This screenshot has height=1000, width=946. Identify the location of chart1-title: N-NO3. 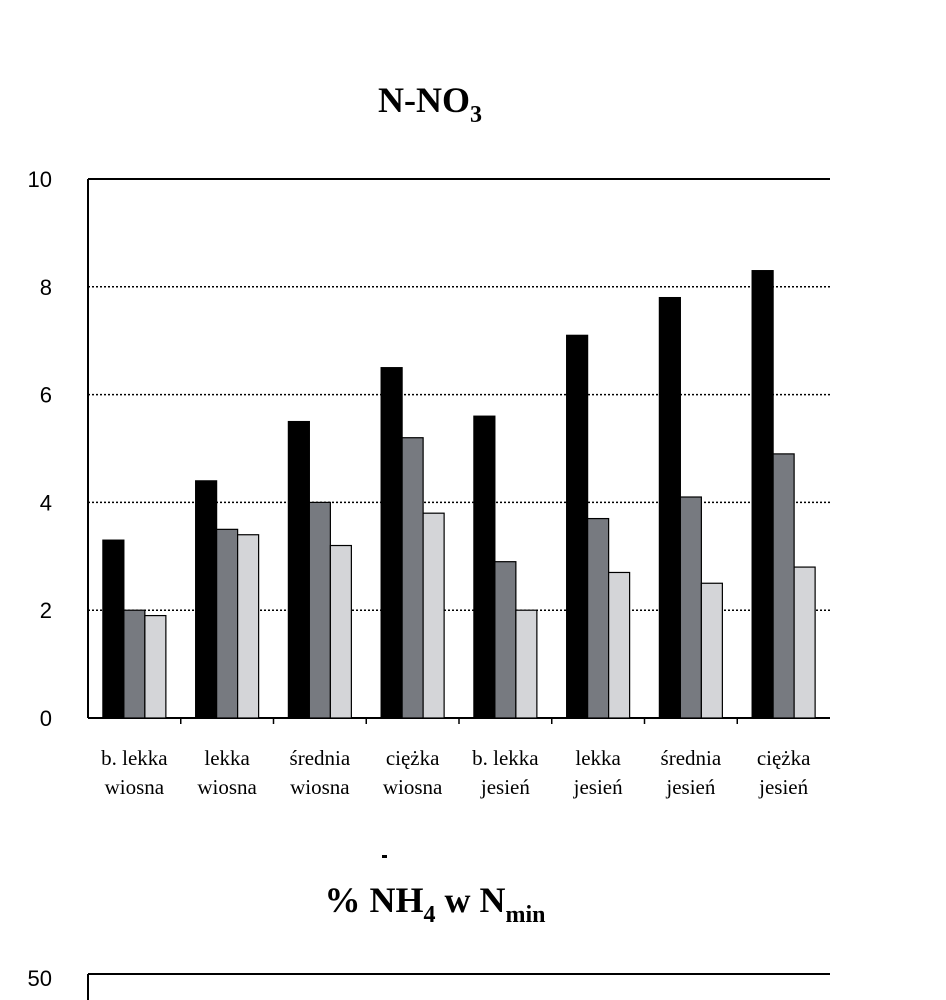
(430, 104).